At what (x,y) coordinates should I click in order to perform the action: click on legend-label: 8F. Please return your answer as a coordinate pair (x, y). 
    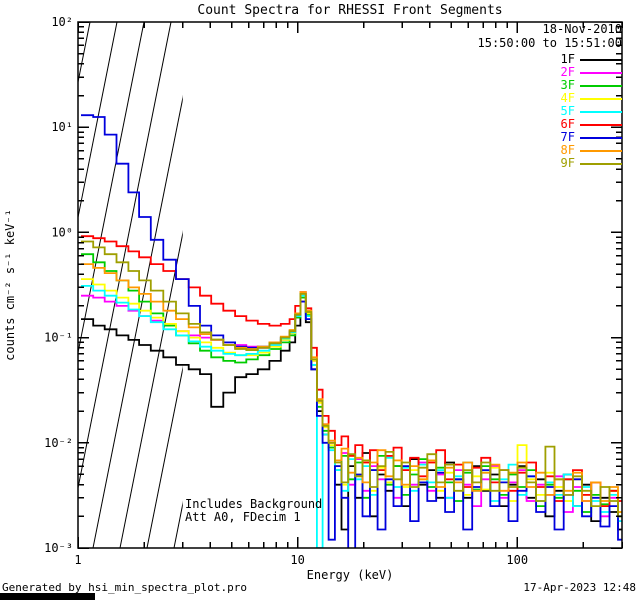
    Looking at the image, I should click on (567, 150).